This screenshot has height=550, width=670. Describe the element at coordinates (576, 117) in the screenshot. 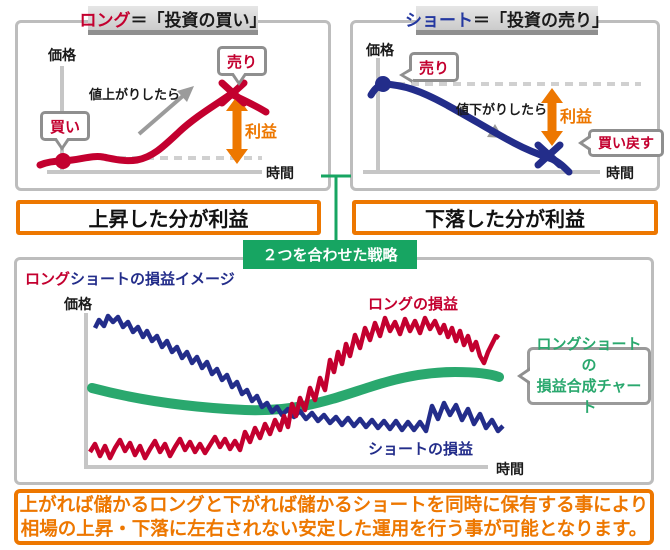

I see `short-profit-label: 利益` at that location.